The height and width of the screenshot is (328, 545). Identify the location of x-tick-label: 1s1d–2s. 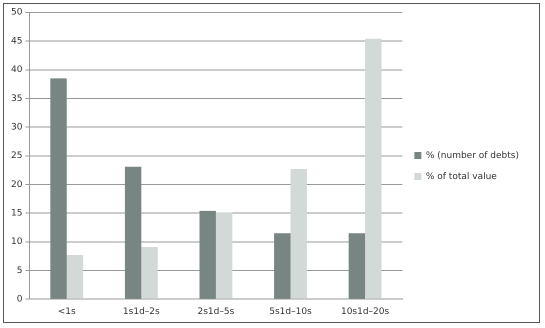
(141, 311).